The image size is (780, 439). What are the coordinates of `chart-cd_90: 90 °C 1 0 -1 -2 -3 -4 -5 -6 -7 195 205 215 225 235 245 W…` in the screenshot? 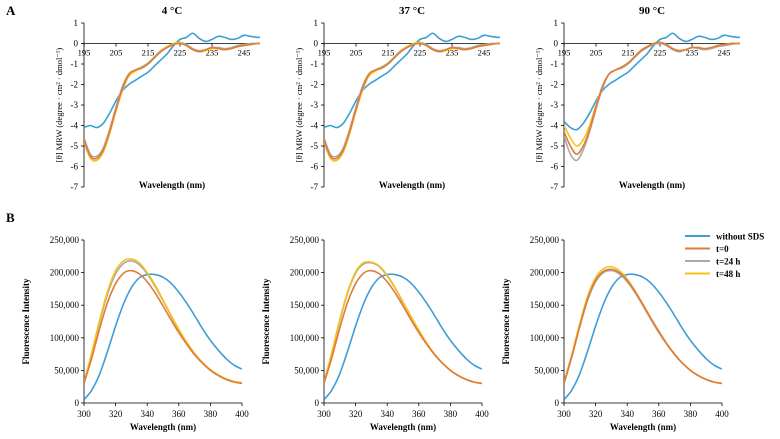 It's located at (637, 98).